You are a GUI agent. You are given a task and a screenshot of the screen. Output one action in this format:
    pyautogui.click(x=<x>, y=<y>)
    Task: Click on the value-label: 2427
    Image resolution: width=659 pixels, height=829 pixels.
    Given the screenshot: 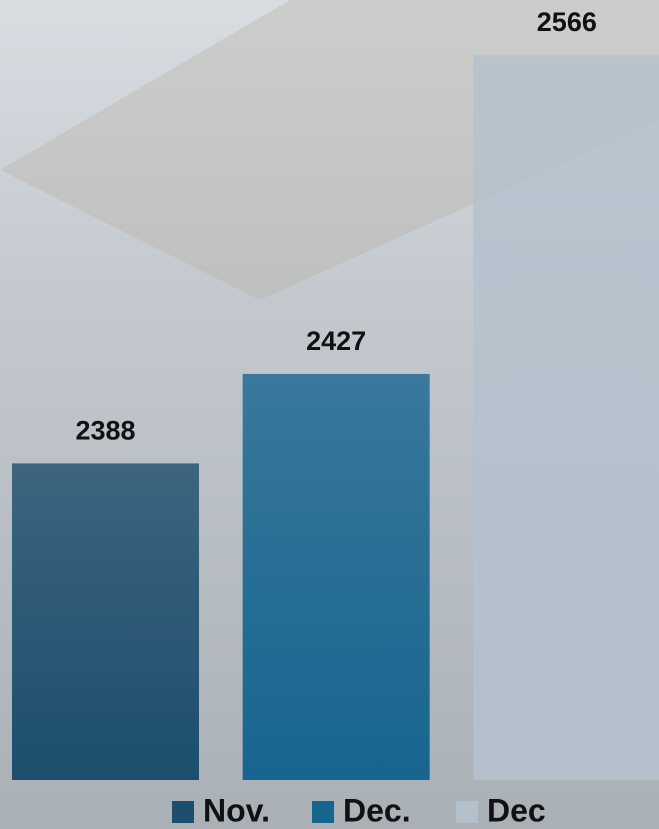 What is the action you would take?
    pyautogui.click(x=336, y=341)
    